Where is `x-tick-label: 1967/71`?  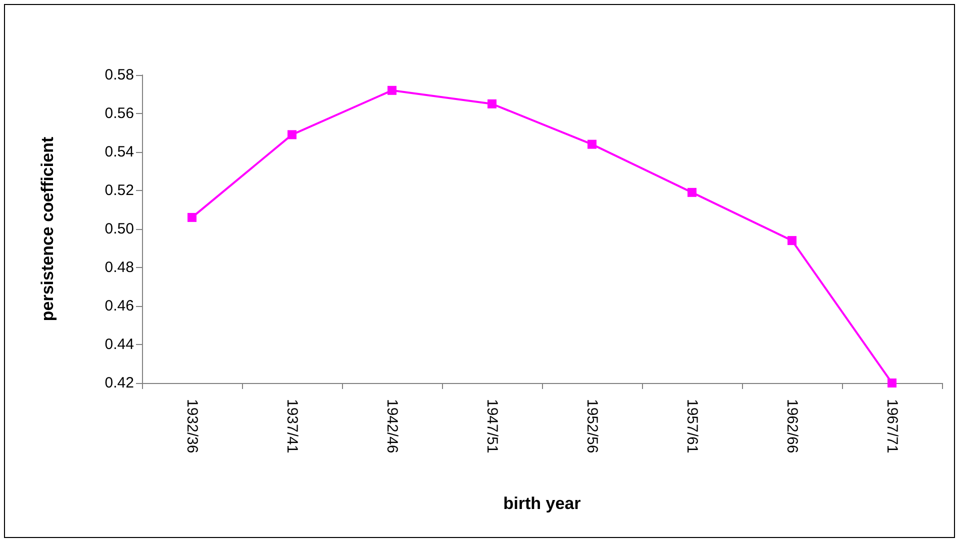
x-tick-label: 1967/71 is located at coordinates (892, 426).